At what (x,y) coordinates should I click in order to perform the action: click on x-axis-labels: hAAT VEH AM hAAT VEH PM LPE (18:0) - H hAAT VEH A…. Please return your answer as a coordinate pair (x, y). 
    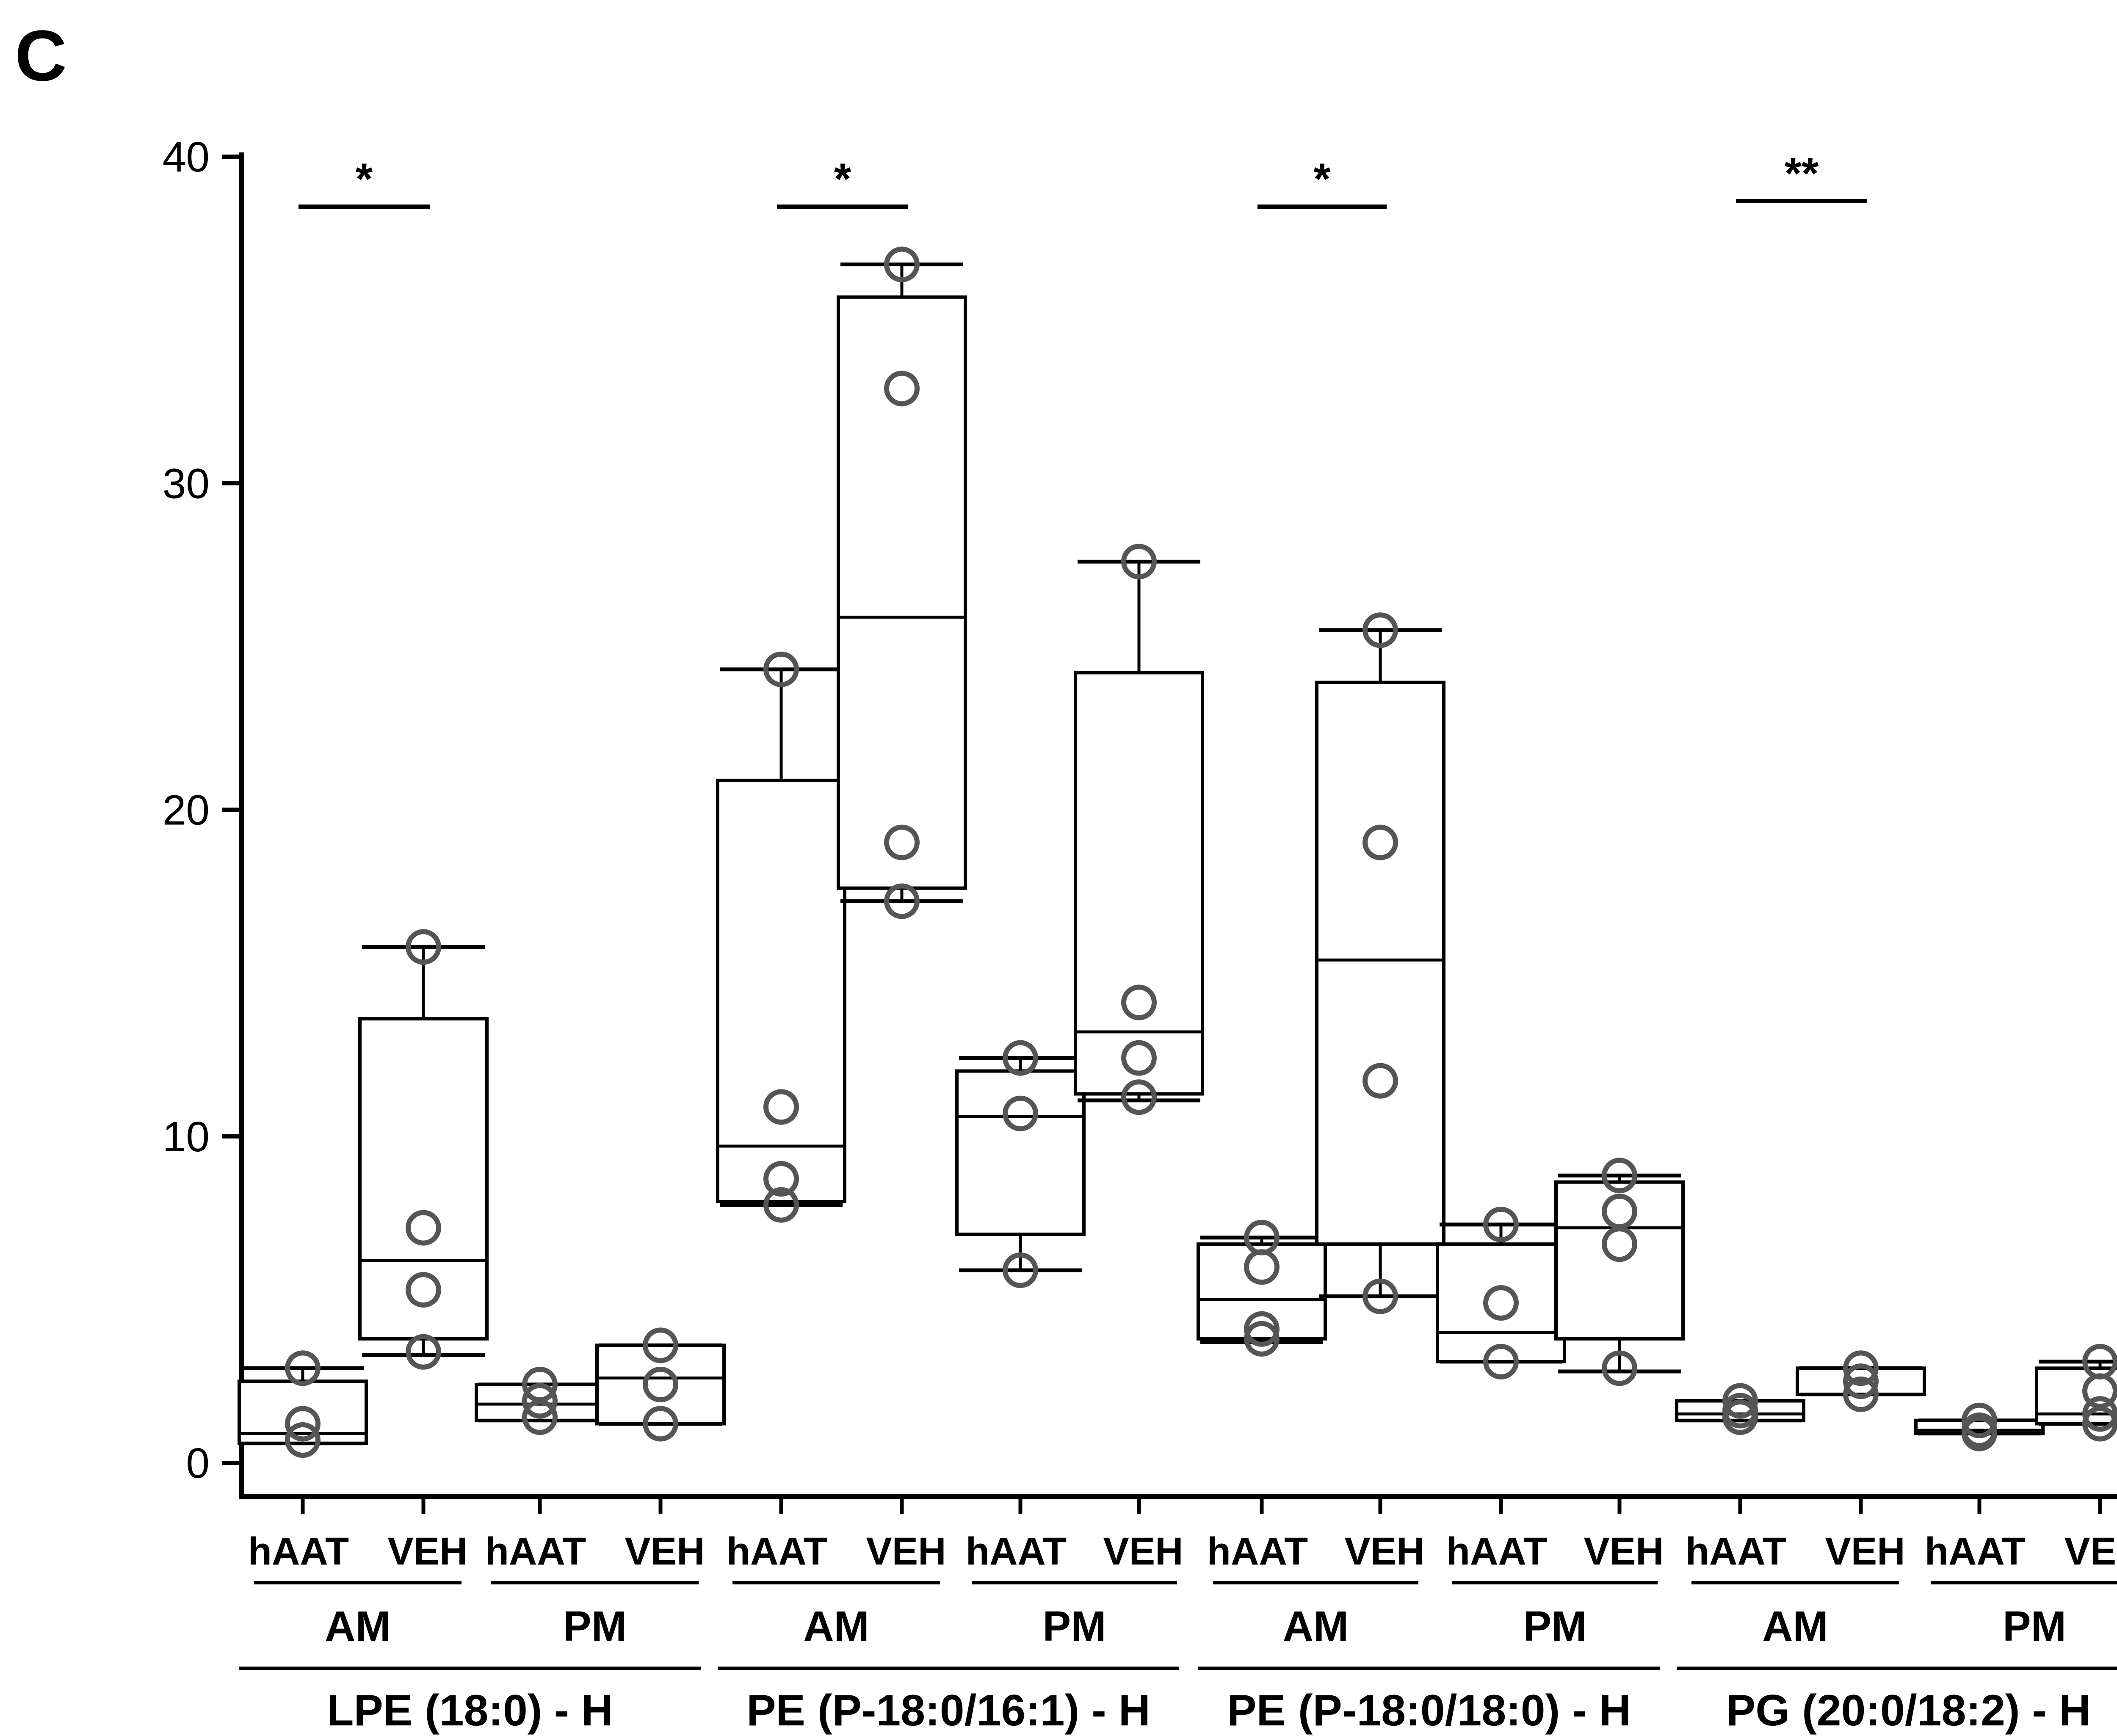
    Looking at the image, I should click on (1178, 1616).